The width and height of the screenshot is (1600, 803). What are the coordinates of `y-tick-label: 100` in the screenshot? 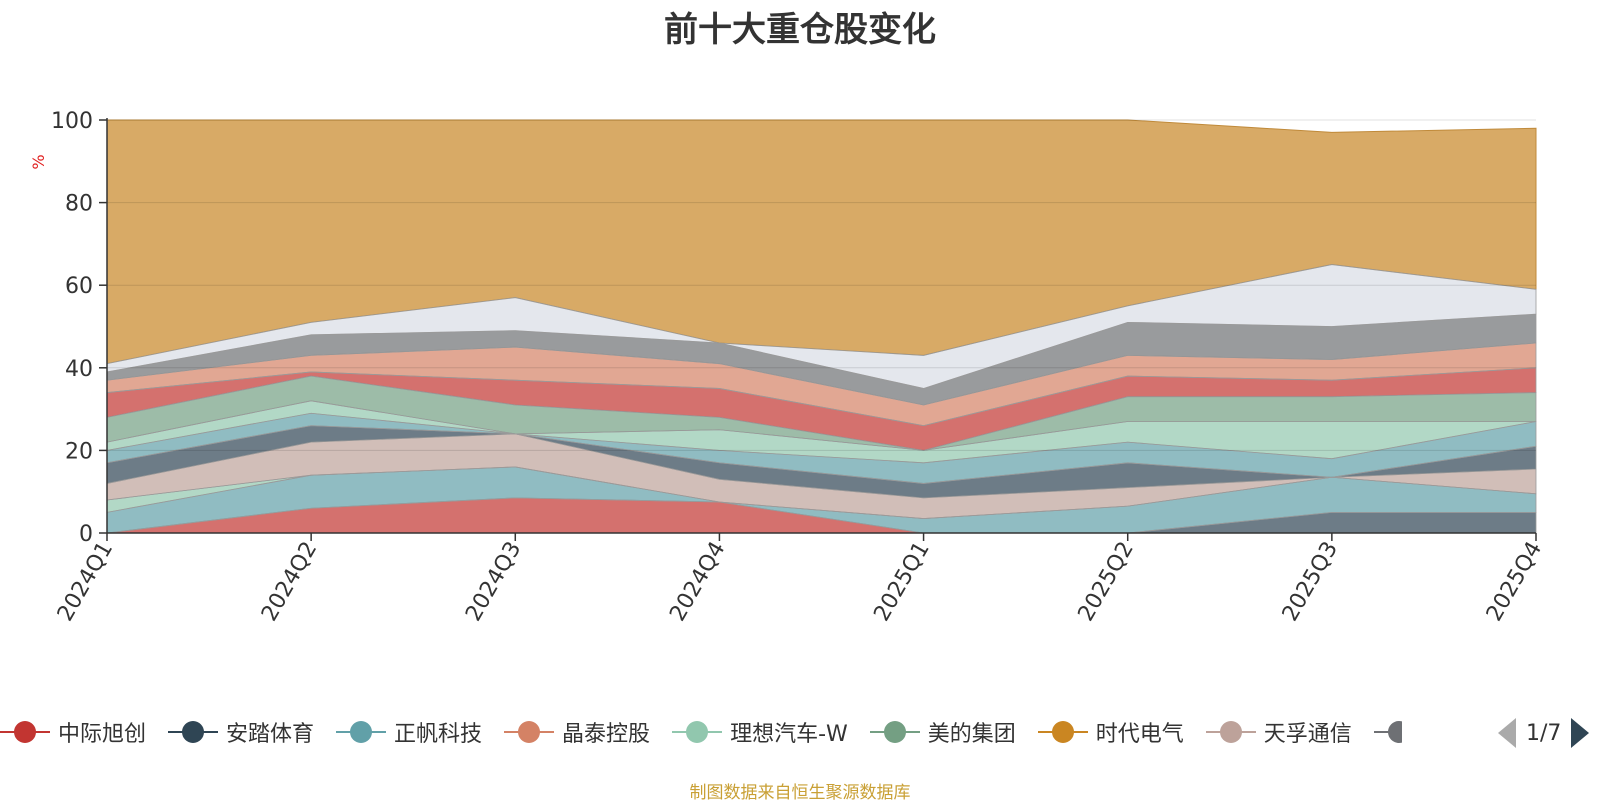 It's located at (72, 121).